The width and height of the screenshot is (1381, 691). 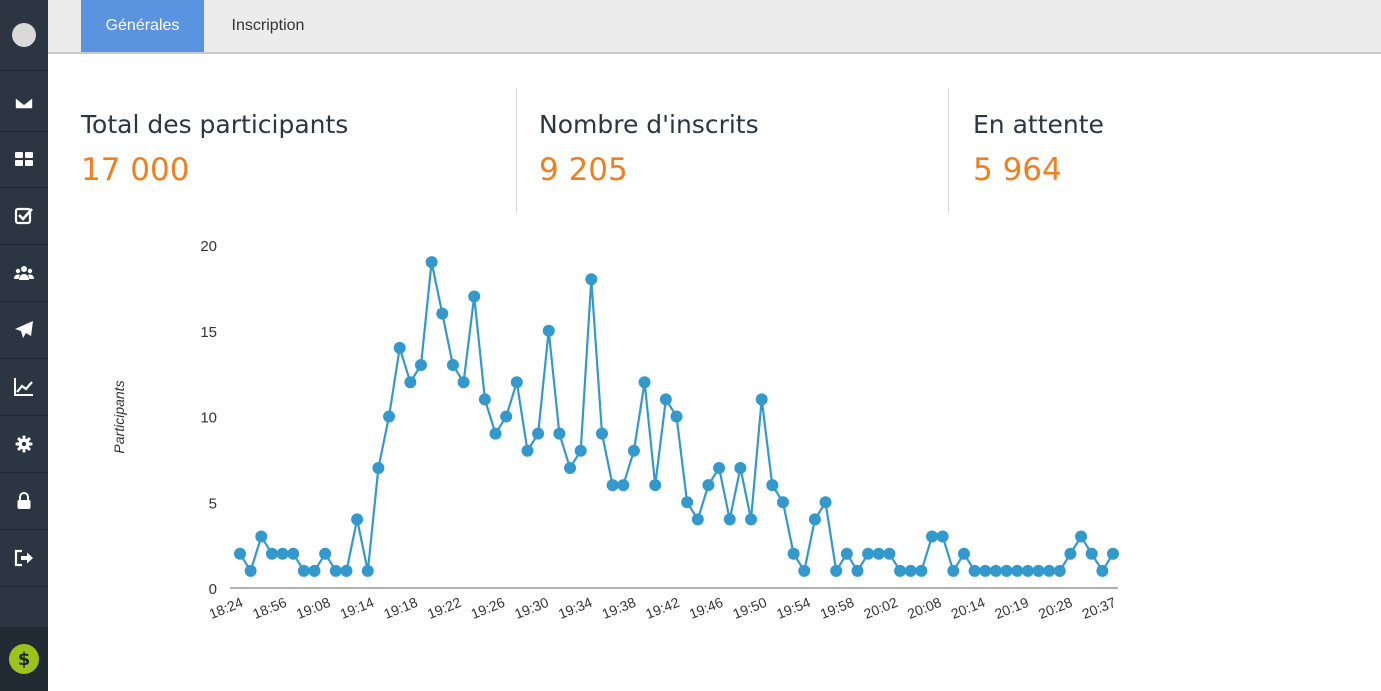 I want to click on sidebar-item-messages, so click(x=24, y=103).